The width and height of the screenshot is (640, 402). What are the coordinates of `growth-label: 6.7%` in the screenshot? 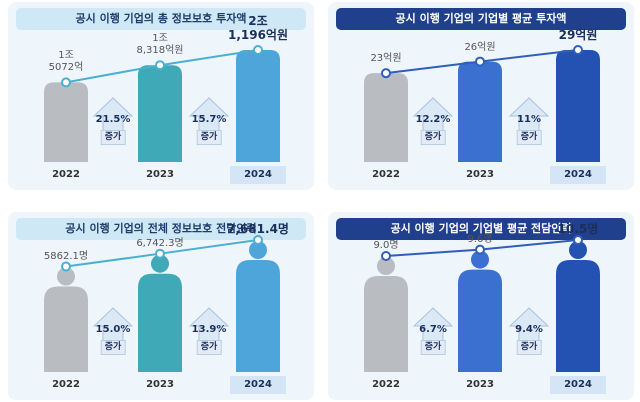 It's located at (433, 329).